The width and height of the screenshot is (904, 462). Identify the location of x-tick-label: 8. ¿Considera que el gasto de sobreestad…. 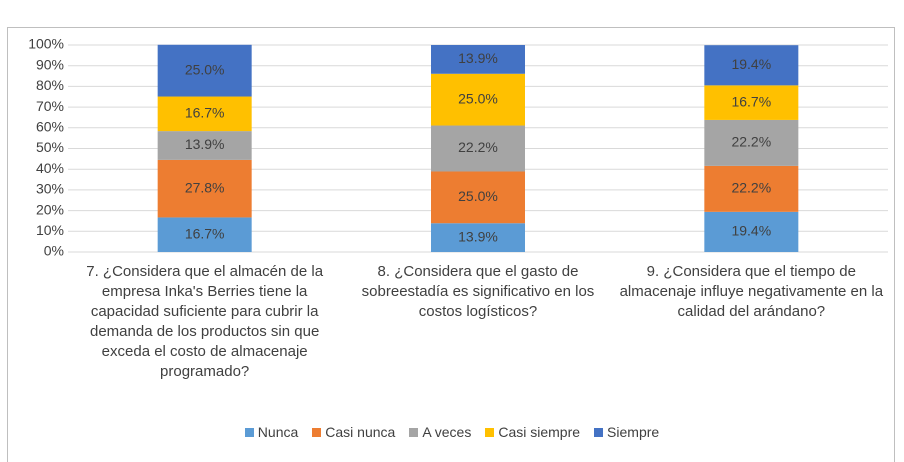
(478, 291).